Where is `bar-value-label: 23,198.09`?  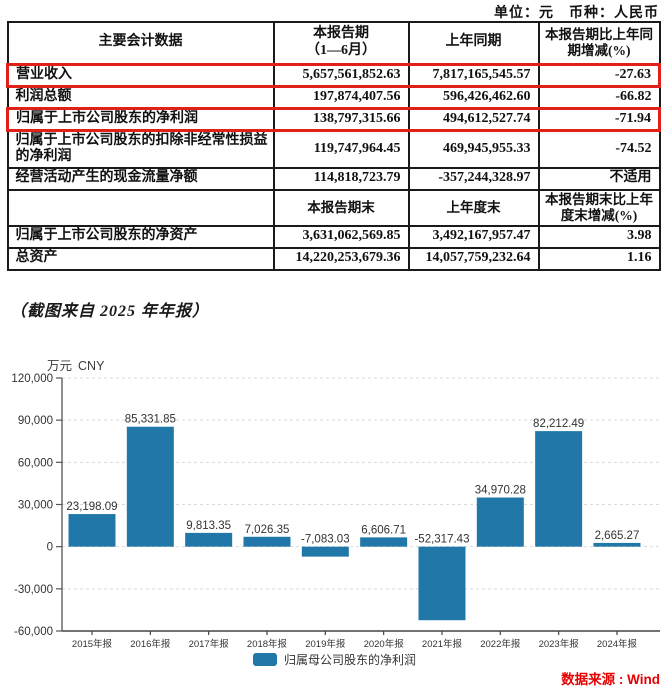
bar-value-label: 23,198.09 is located at coordinates (91, 507).